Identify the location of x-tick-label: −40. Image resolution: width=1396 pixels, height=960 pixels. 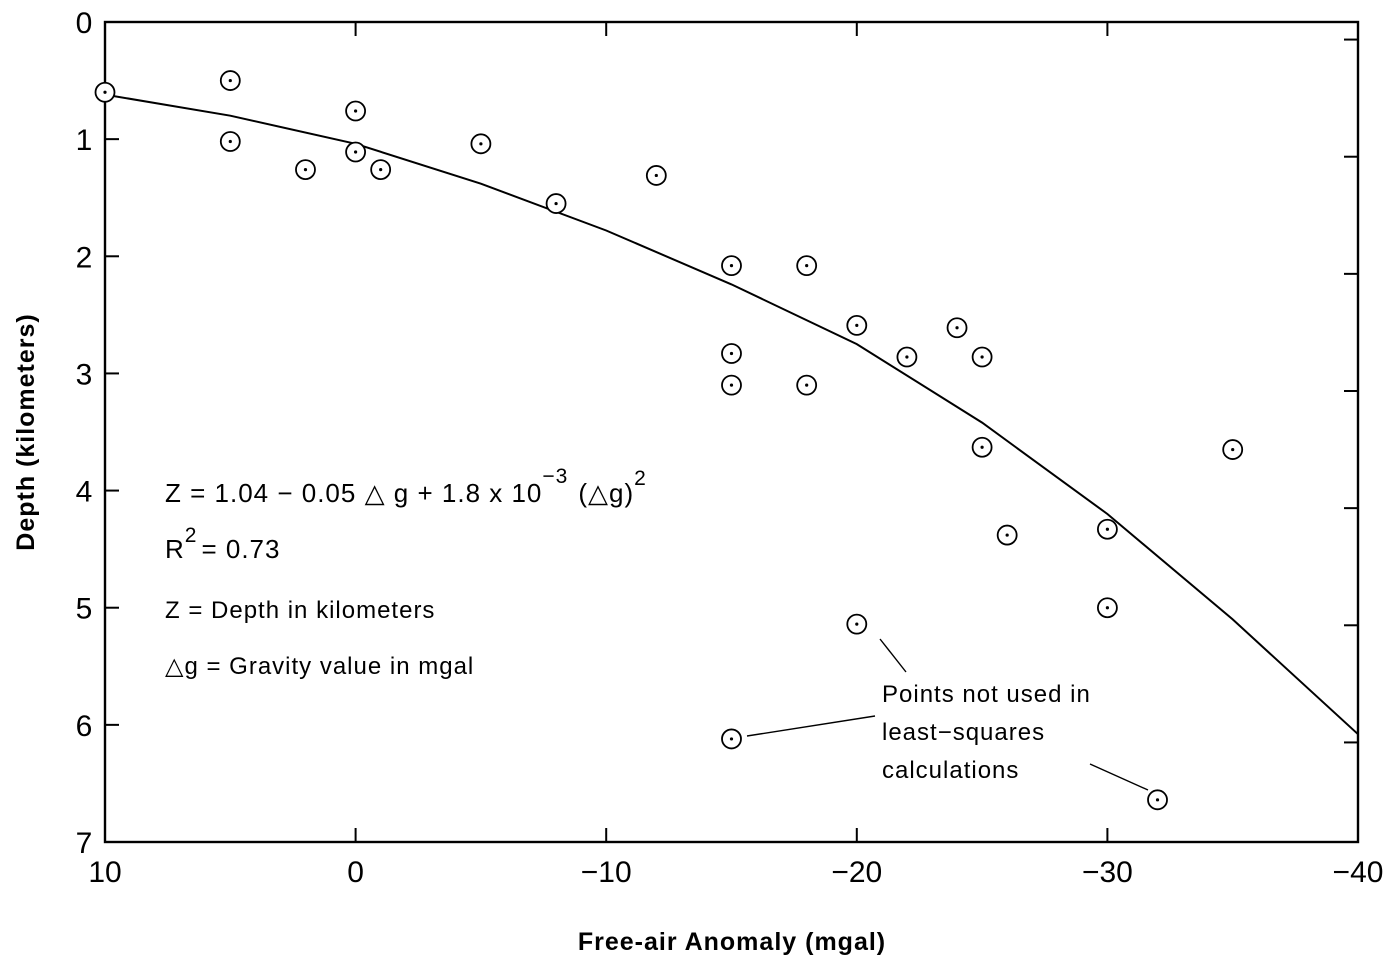
(1358, 872).